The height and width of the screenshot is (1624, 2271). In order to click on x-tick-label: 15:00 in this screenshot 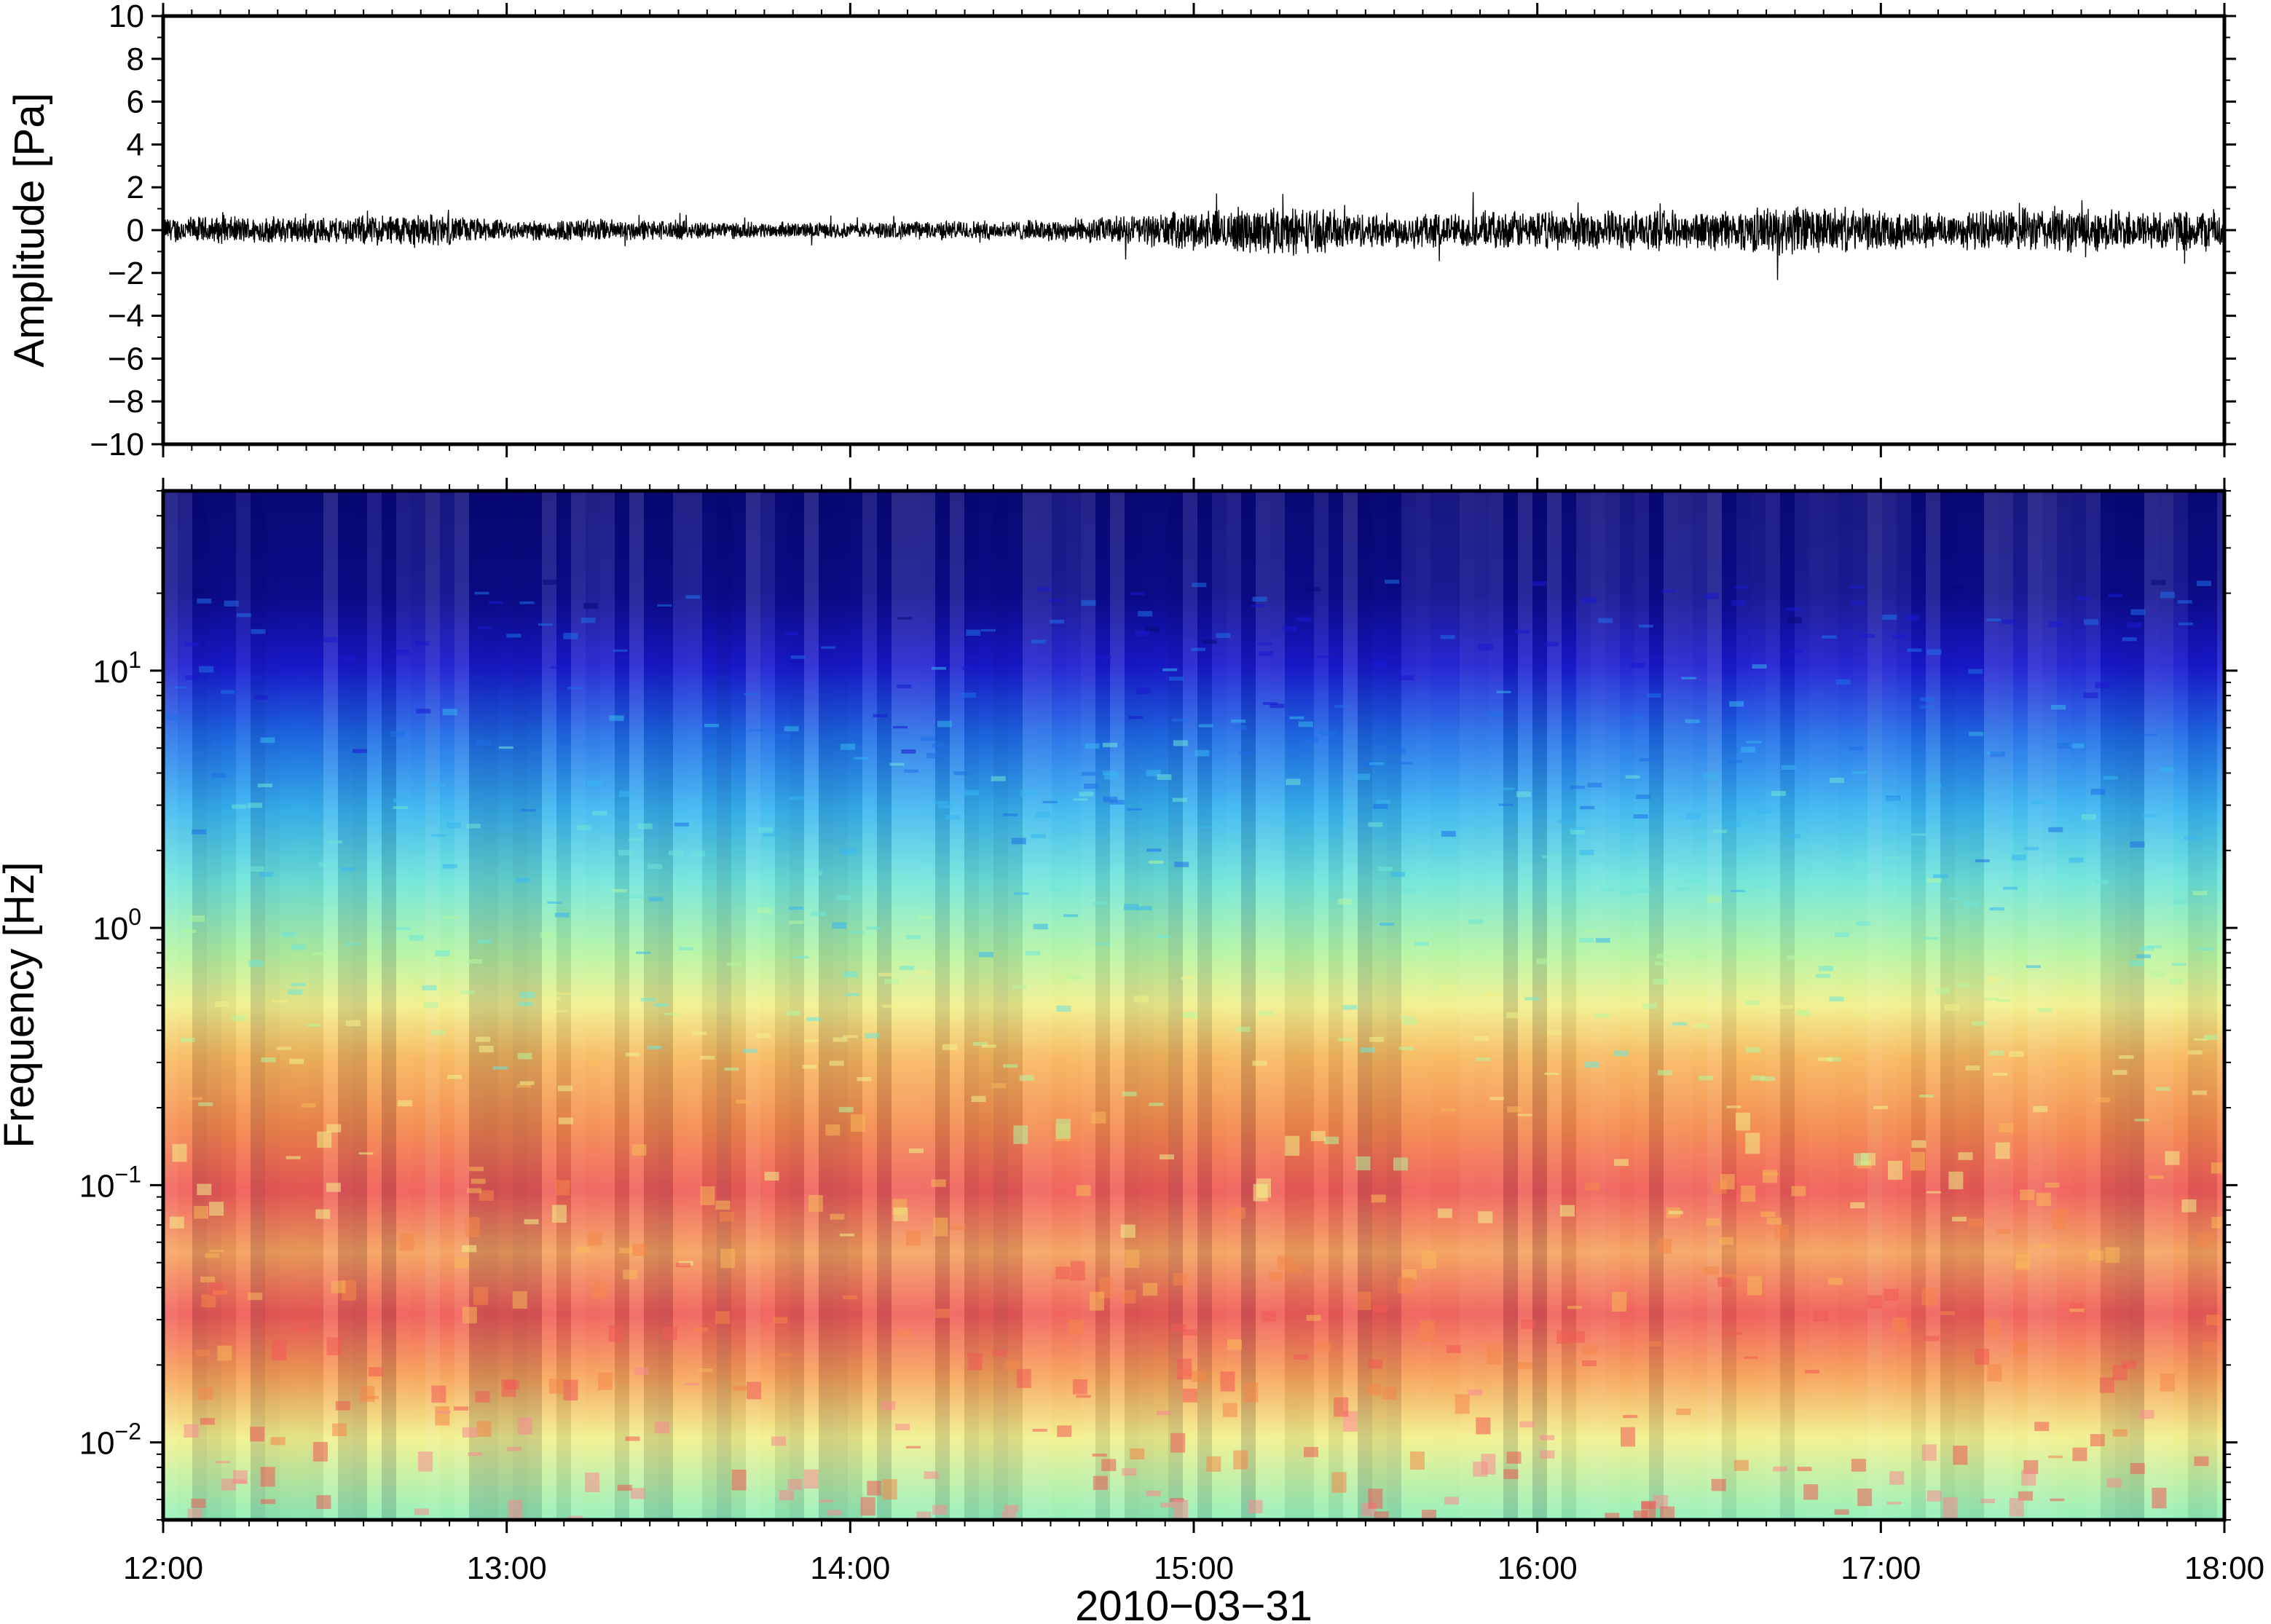, I will do `click(1194, 1568)`.